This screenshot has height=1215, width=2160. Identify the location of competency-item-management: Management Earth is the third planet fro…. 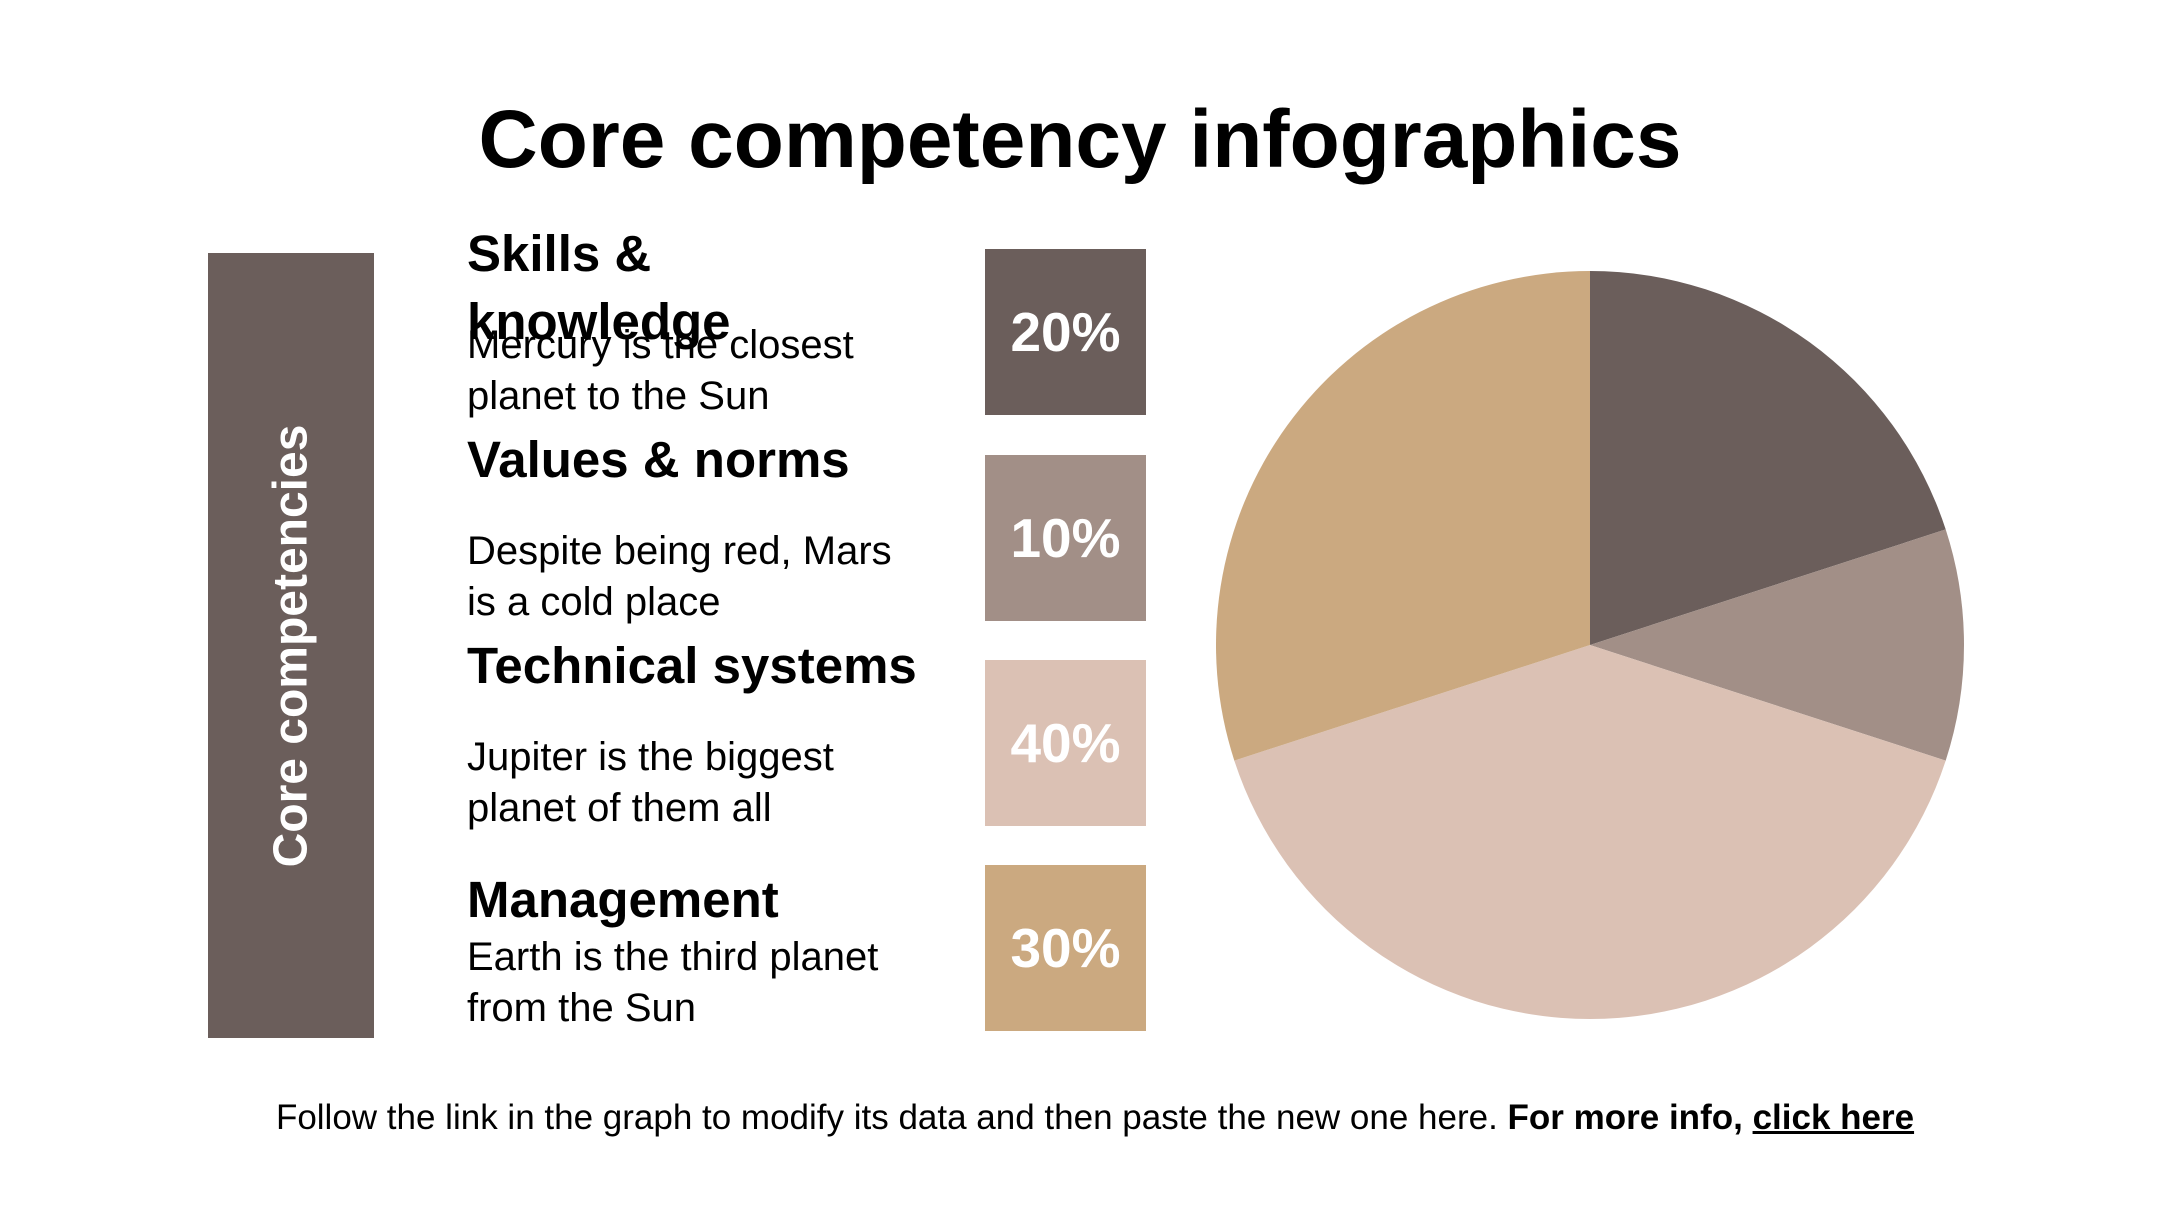
(697, 948).